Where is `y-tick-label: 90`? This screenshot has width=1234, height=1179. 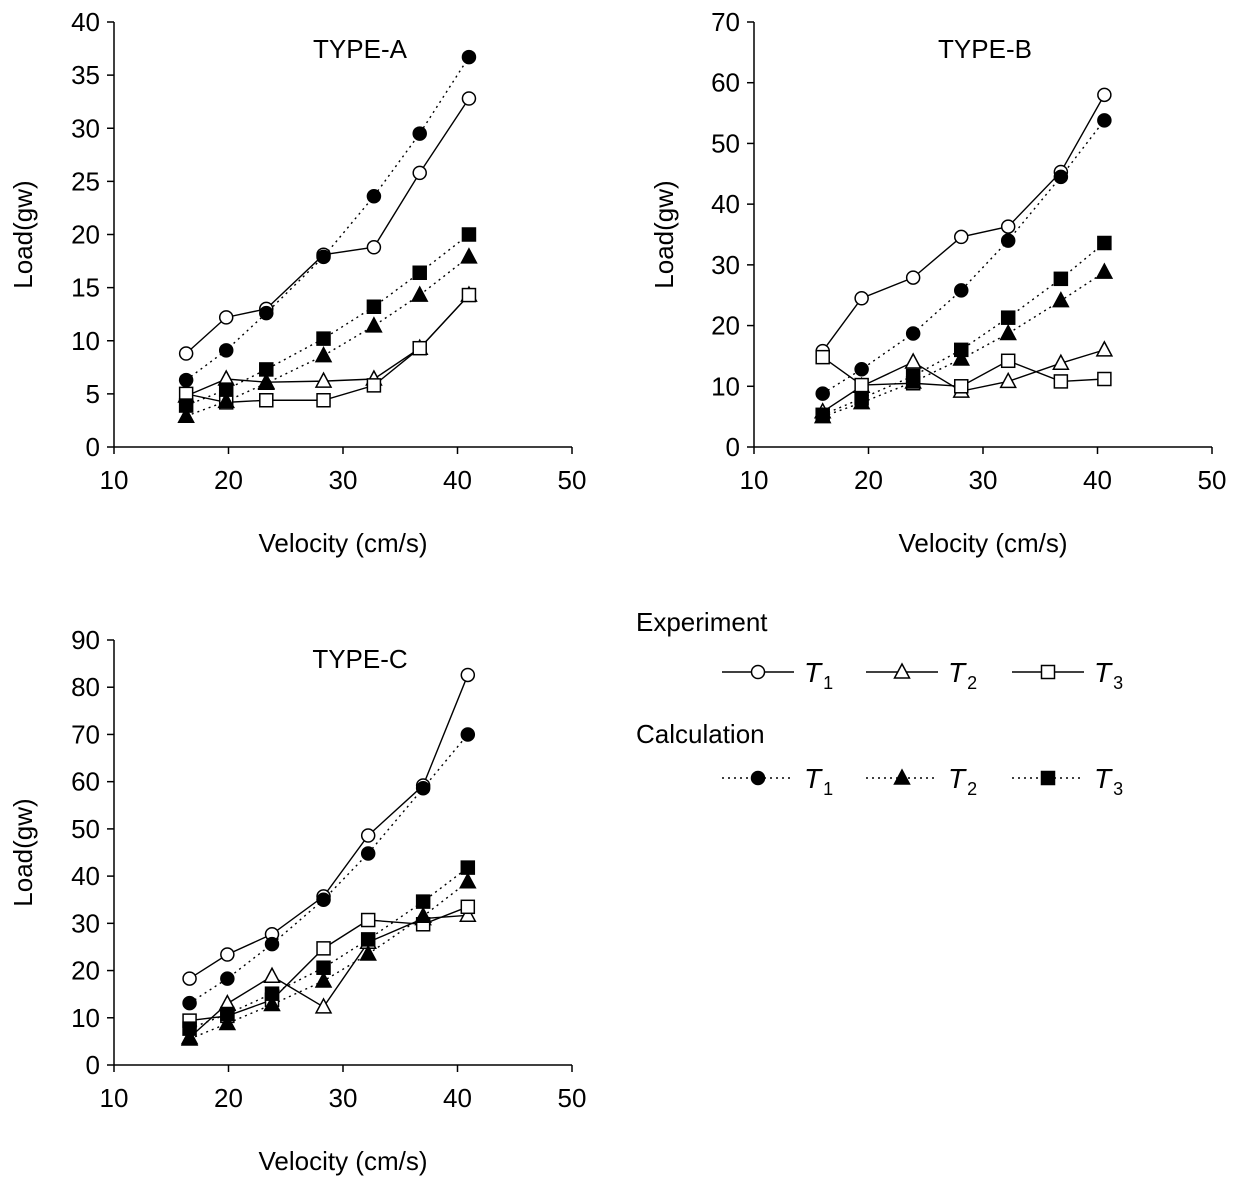
y-tick-label: 90 is located at coordinates (85, 640).